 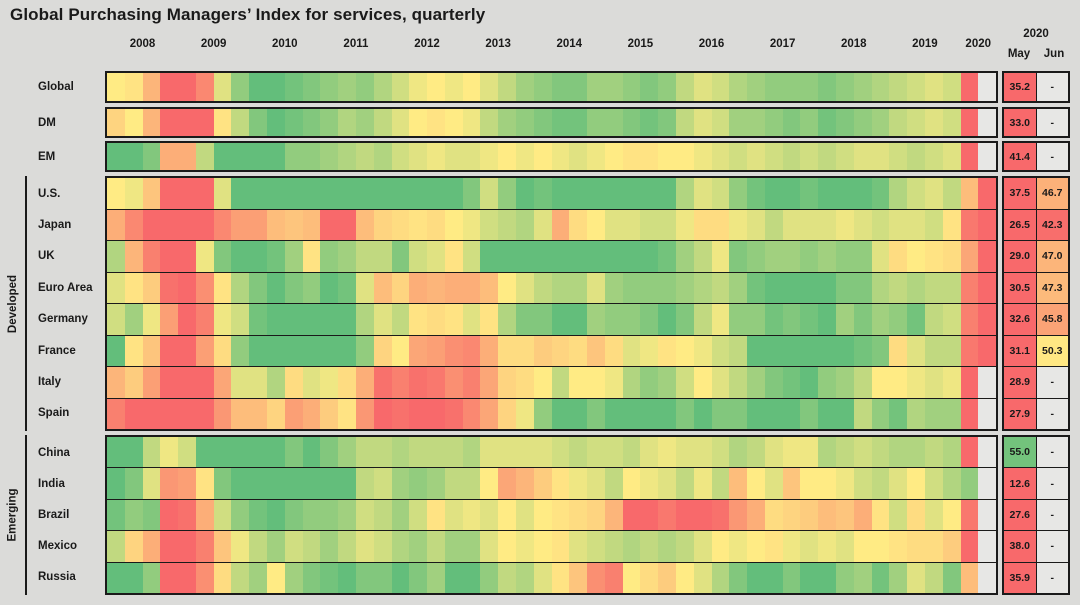 I want to click on year-tick-label: 2008, so click(x=142, y=44).